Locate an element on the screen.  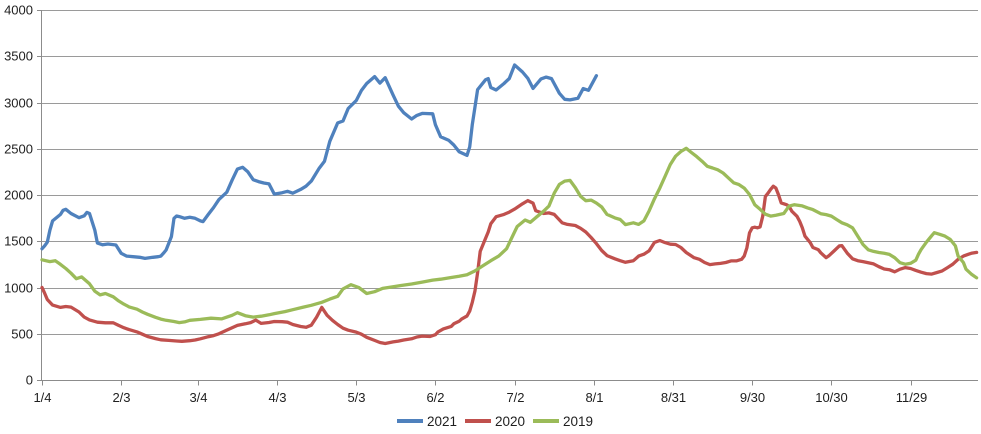
y-axis-label: 3500 is located at coordinates (18, 56).